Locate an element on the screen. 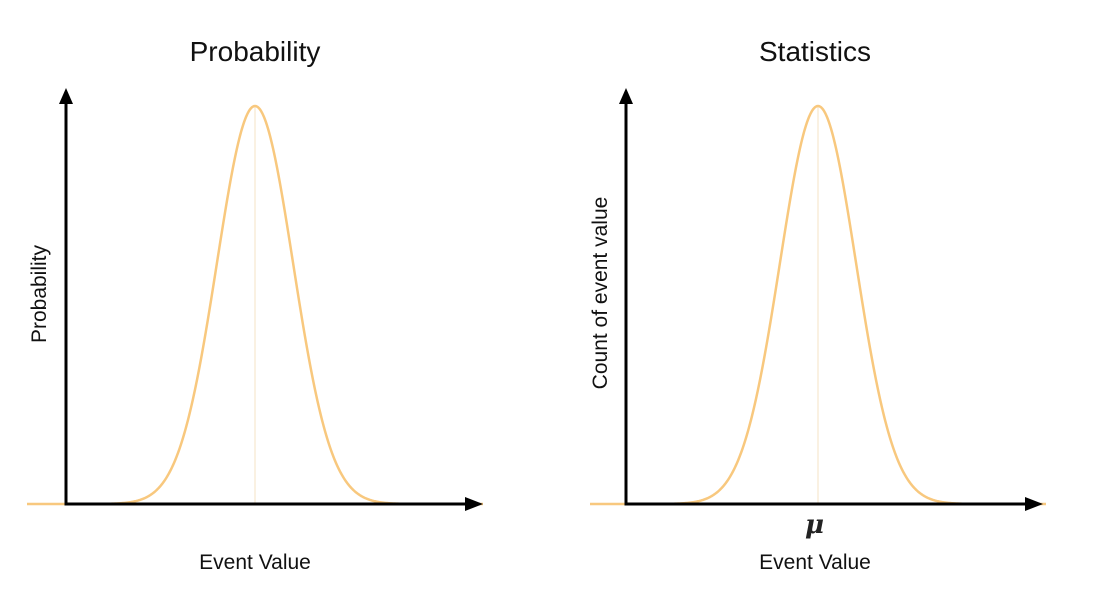 This screenshot has height=600, width=1098. y-axis-label-statistics: Count of event value is located at coordinates (600, 293).